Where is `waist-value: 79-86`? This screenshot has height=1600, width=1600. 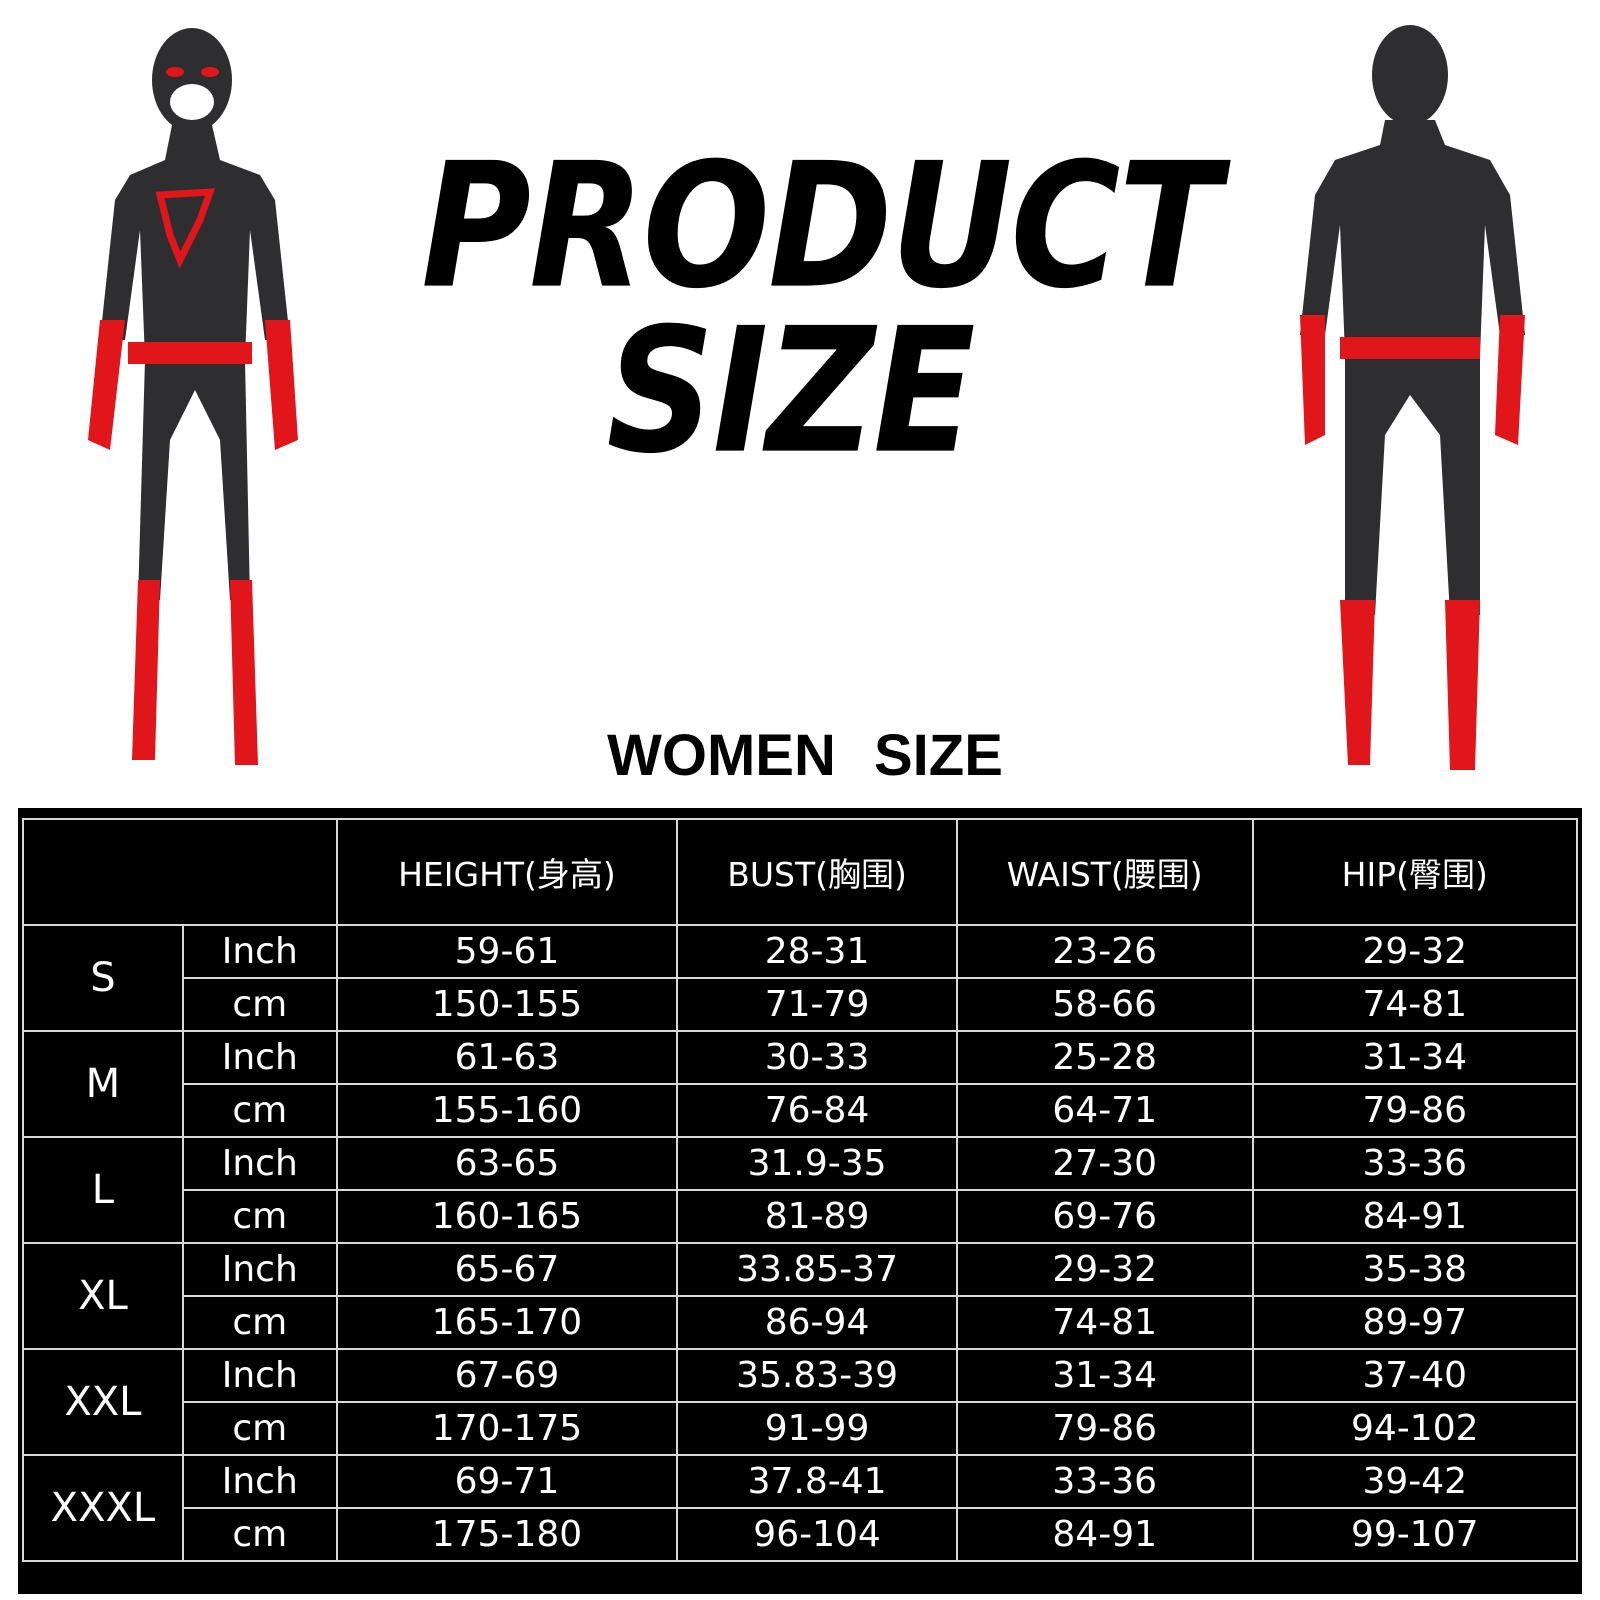 waist-value: 79-86 is located at coordinates (1104, 1428).